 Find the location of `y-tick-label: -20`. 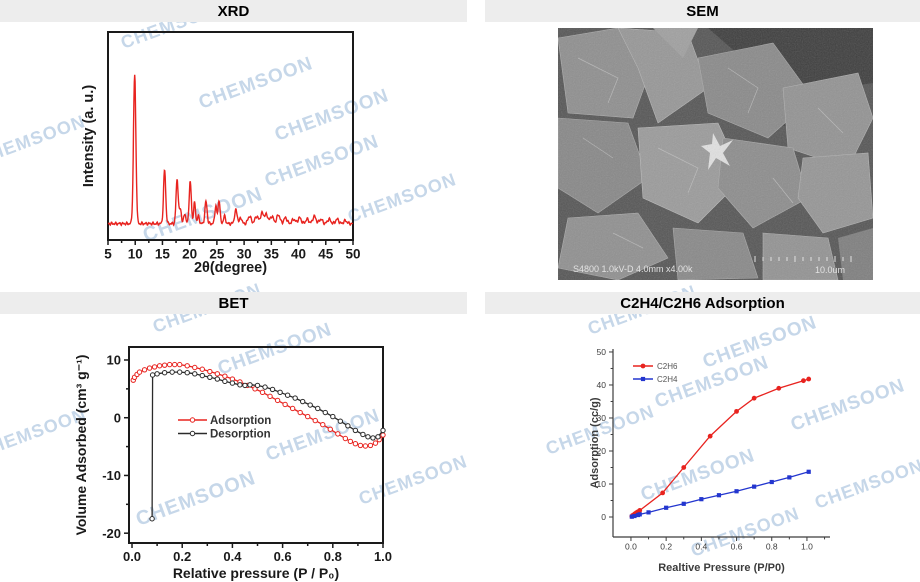

y-tick-label: -20 is located at coordinates (111, 533).